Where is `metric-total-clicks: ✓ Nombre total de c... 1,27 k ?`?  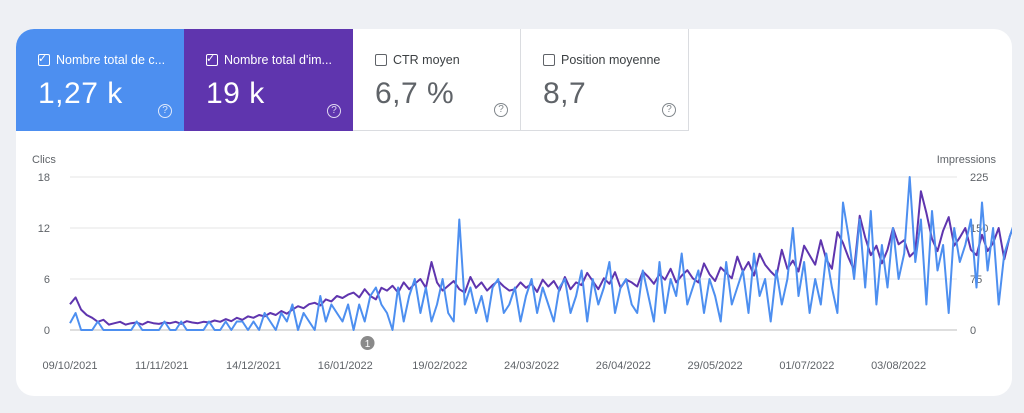
metric-total-clicks: ✓ Nombre total de c... 1,27 k ? is located at coordinates (100, 80).